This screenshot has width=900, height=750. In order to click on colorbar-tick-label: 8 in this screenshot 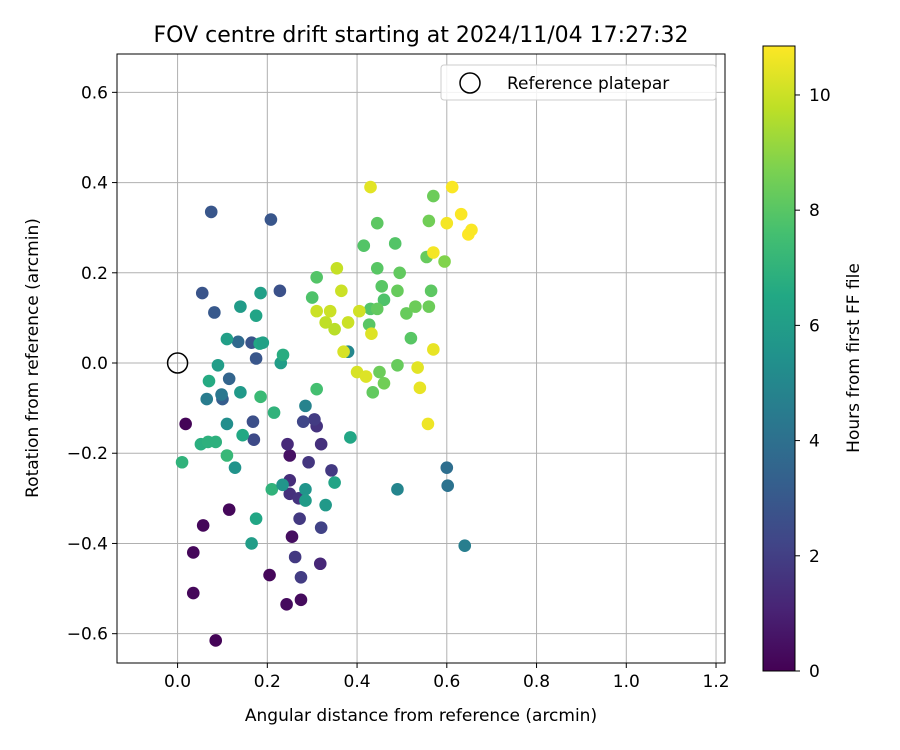, I will do `click(814, 211)`.